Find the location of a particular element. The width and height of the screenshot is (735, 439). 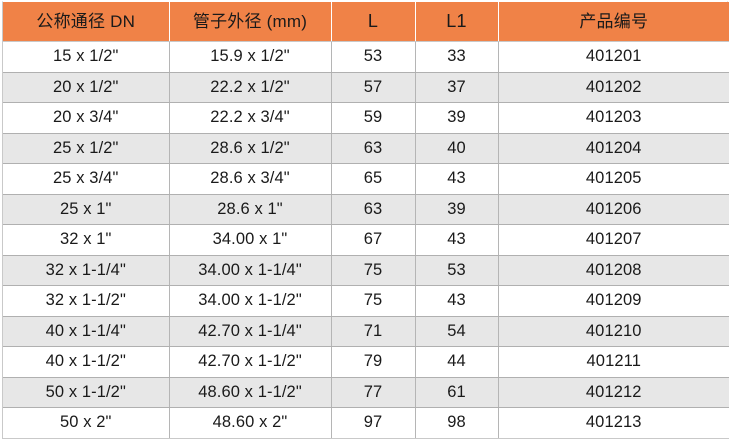

cell-pipe-outer-diameter: 15.9 x 1/2" is located at coordinates (250, 57).